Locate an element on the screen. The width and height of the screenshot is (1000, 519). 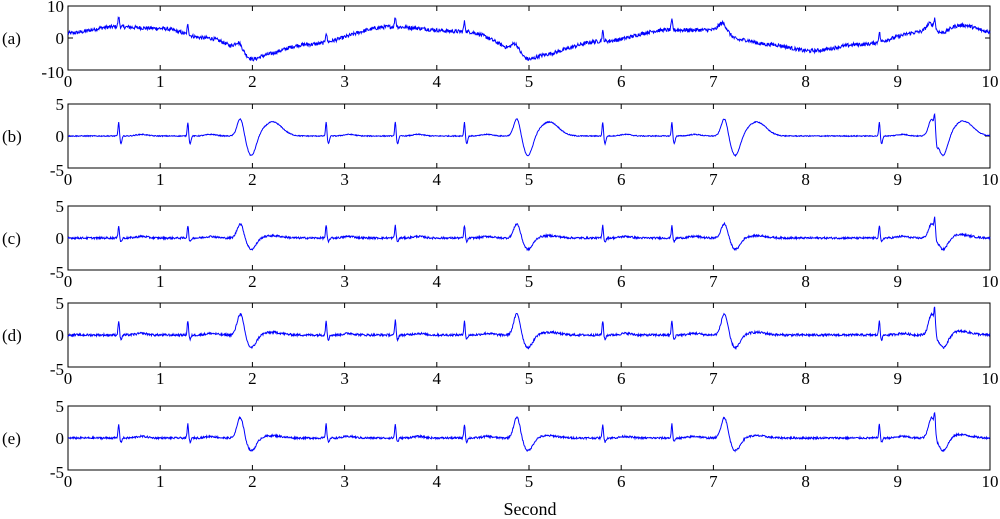
y-tick-label: 10 is located at coordinates (55, 8).